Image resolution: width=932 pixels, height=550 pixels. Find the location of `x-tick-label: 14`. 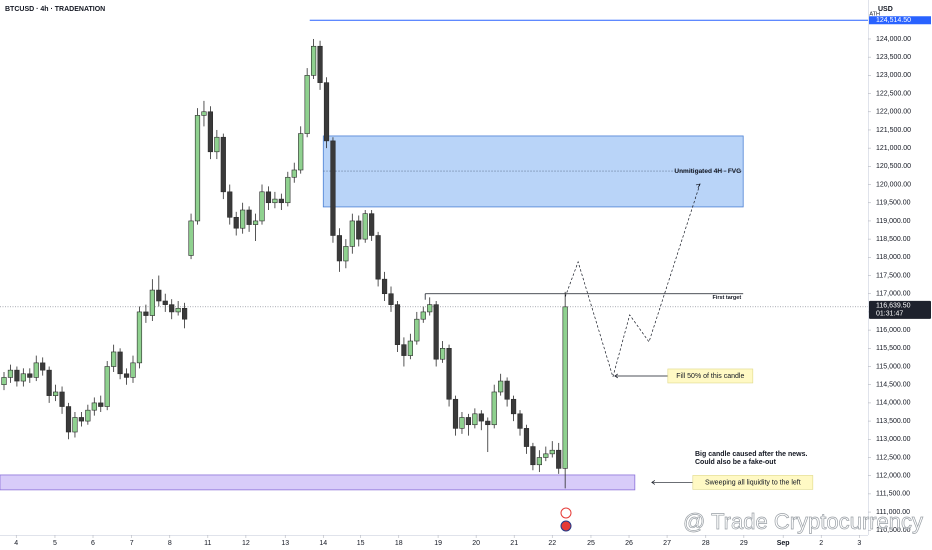

x-tick-label: 14 is located at coordinates (323, 543).